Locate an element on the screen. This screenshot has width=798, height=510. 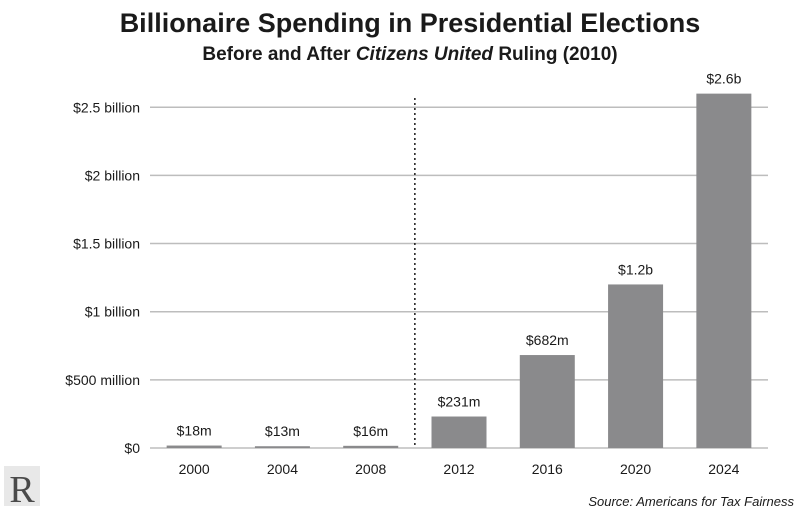
x-axis-ticks: 2000 2004 2008 2012 2016 2020 2024 is located at coordinates (459, 469).